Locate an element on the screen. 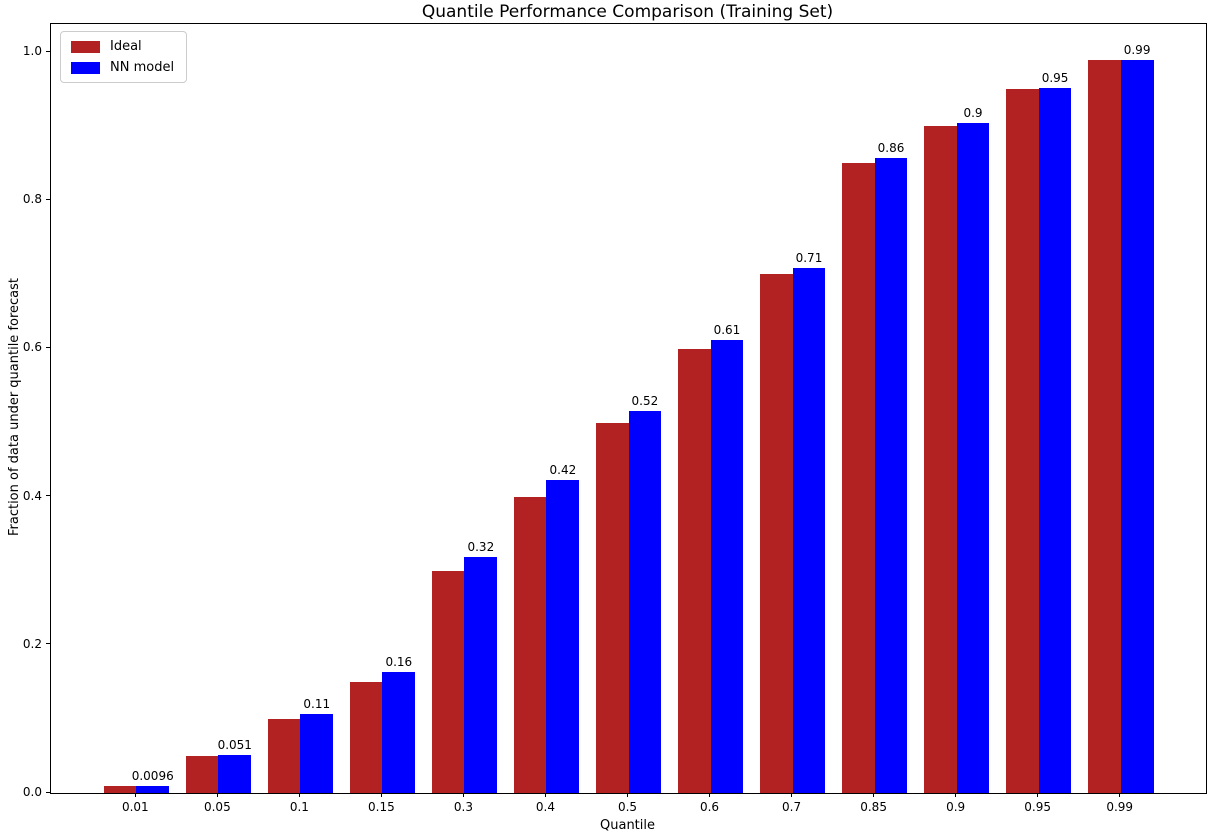 The width and height of the screenshot is (1213, 835). bar-nn-model-0.9 is located at coordinates (973, 458).